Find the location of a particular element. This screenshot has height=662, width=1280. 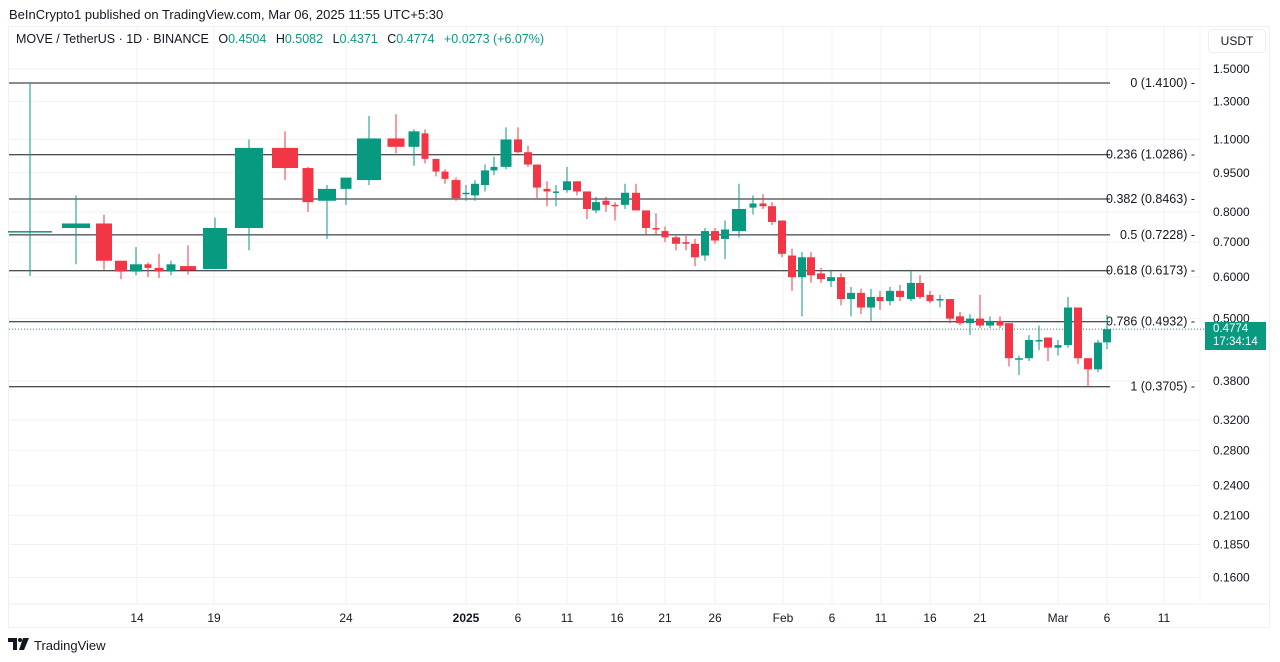

price-axis-tick: 0.2800 is located at coordinates (1231, 450).